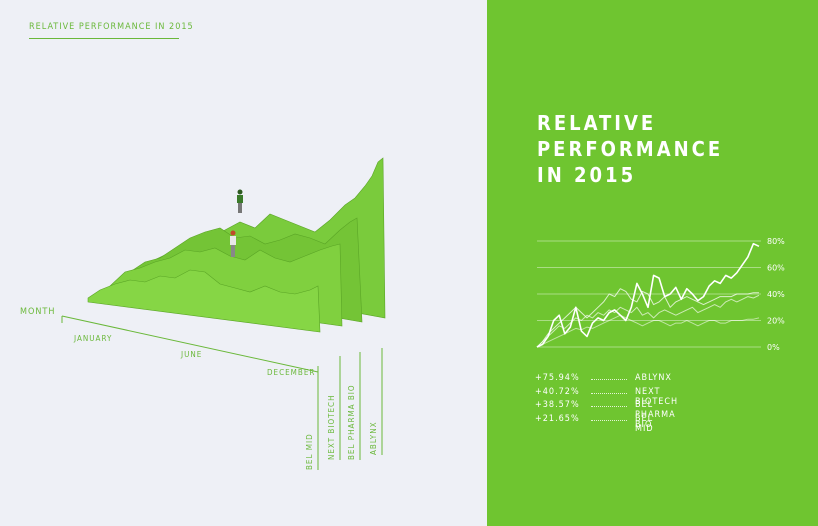  Describe the element at coordinates (776, 241) in the screenshot. I see `y-tick-label: 80%` at that location.